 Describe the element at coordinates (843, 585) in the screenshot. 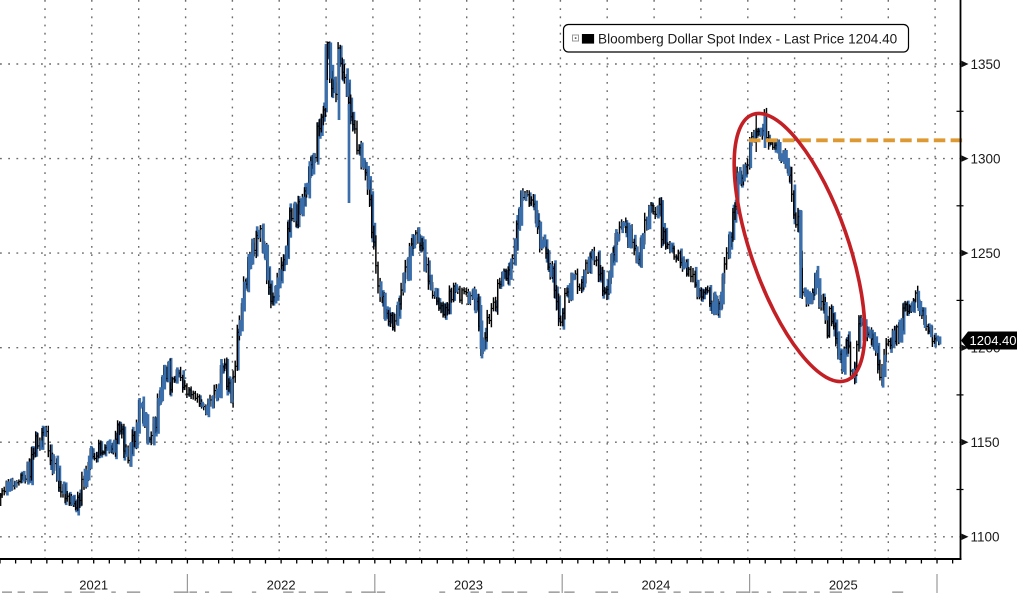

I see `svg-text: 2025` at that location.